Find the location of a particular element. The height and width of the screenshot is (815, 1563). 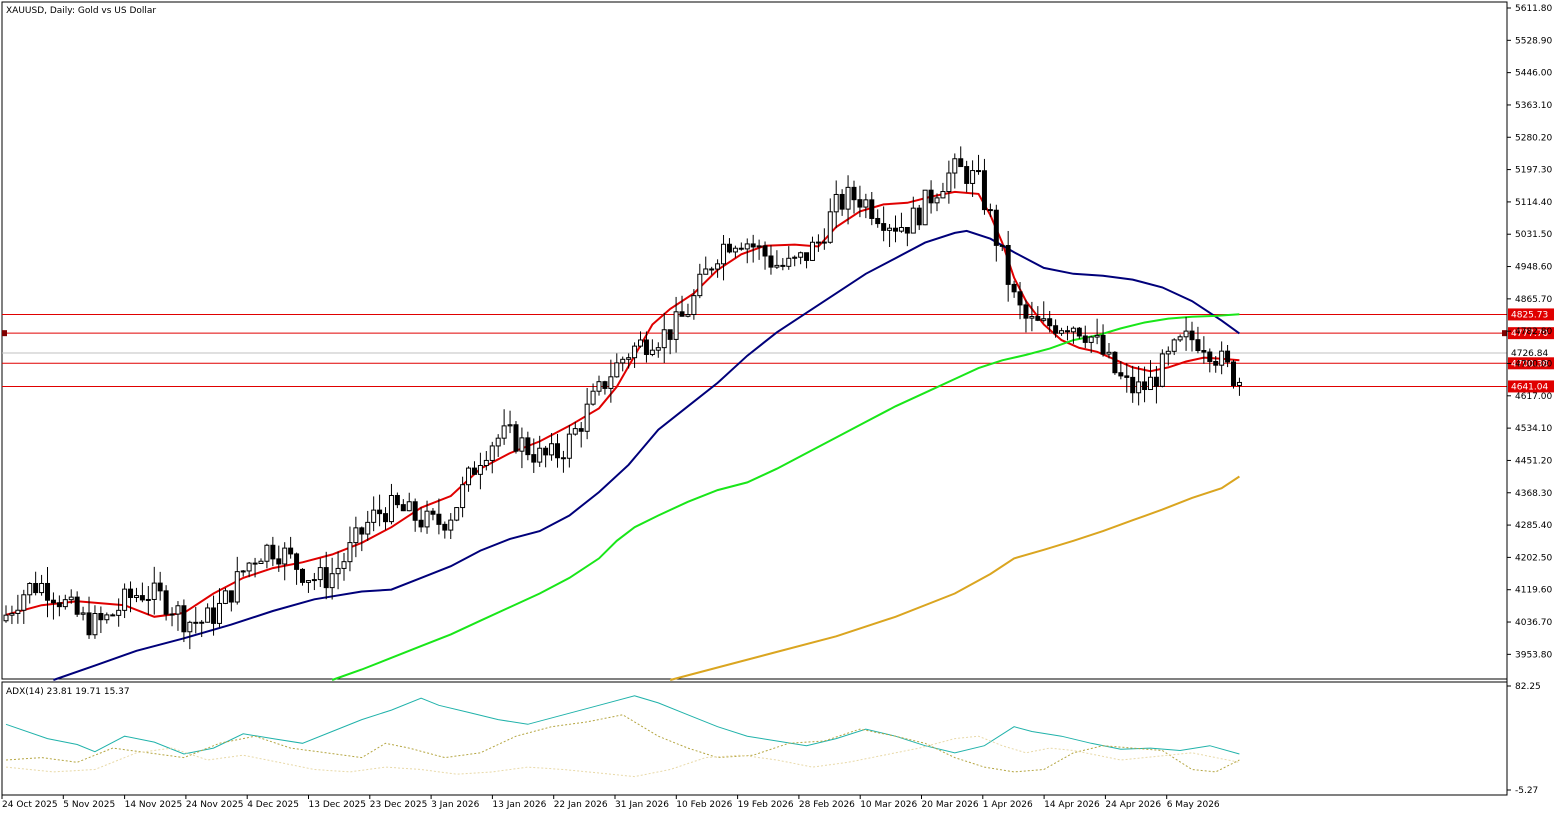

level-marker-left is located at coordinates (4, 333).